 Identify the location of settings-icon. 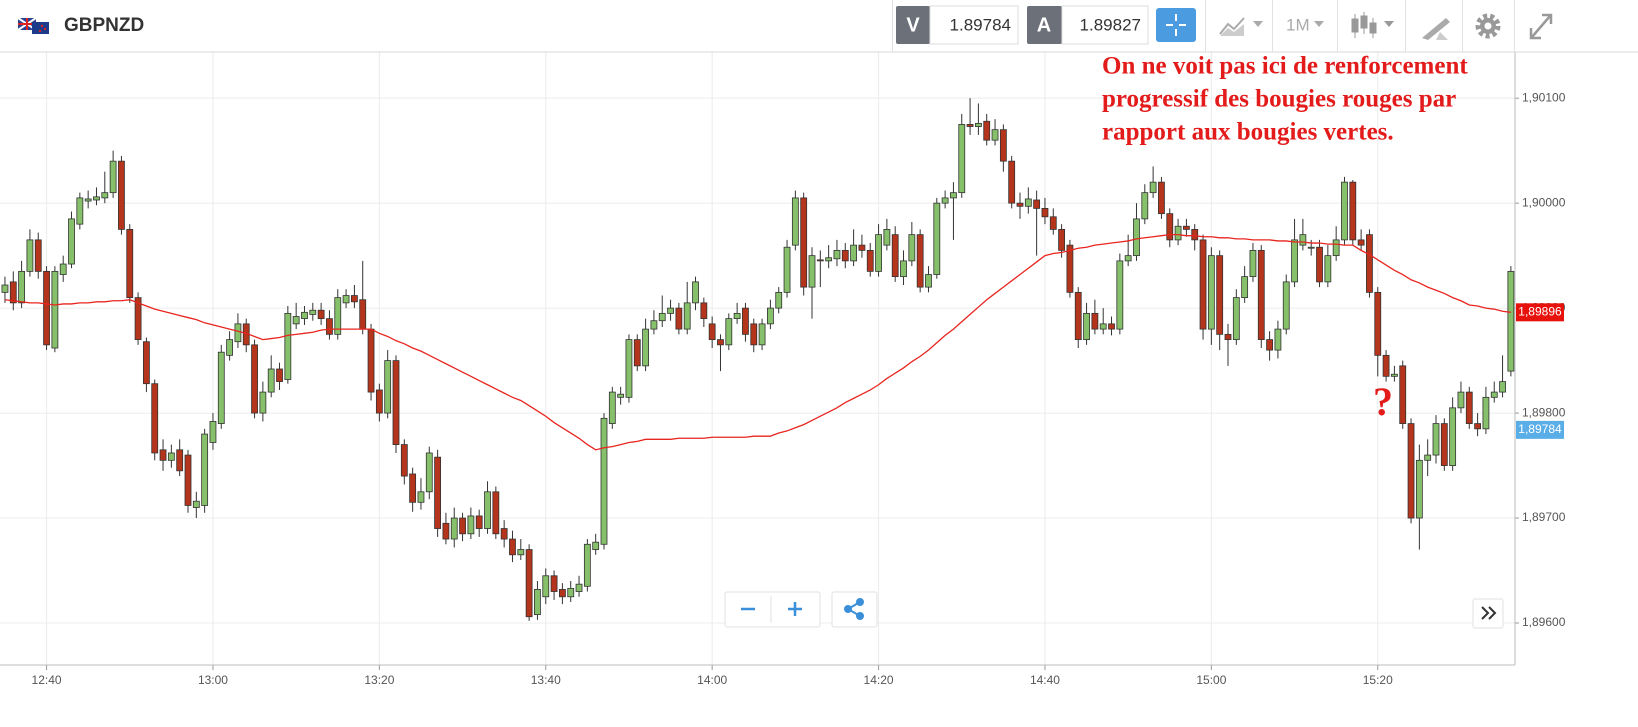
(1488, 26).